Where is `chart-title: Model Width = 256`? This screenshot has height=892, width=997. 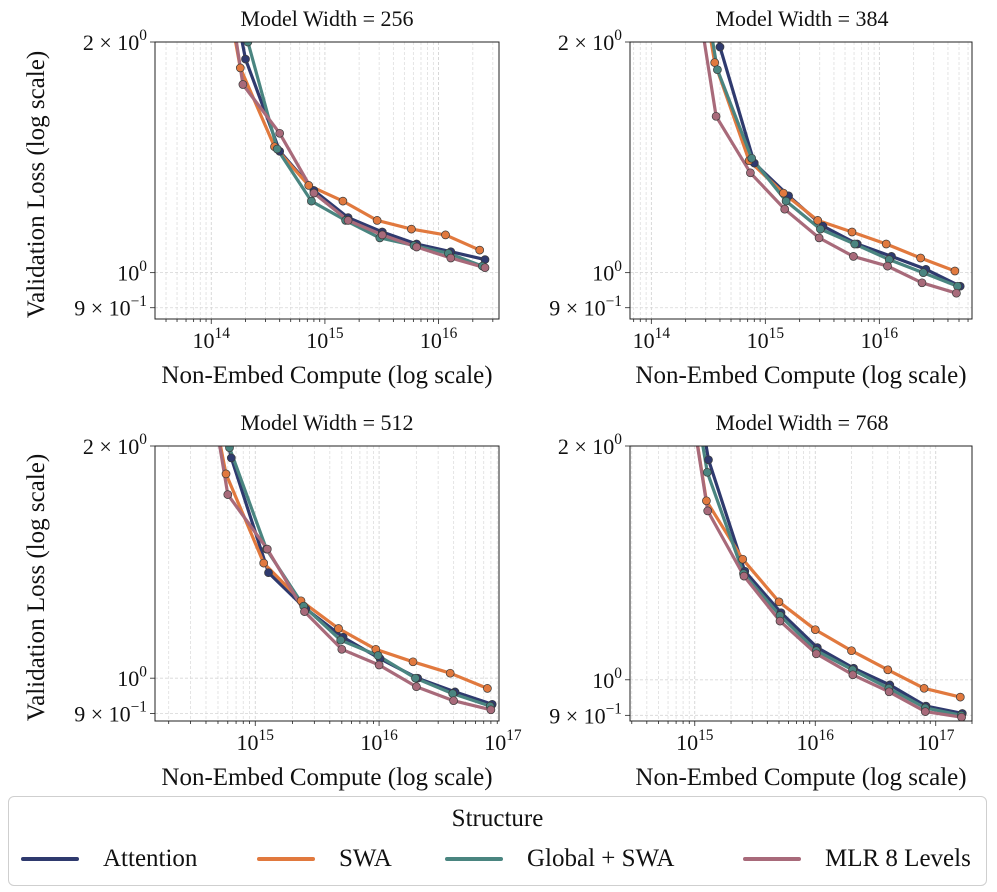
chart-title: Model Width = 256 is located at coordinates (326, 18).